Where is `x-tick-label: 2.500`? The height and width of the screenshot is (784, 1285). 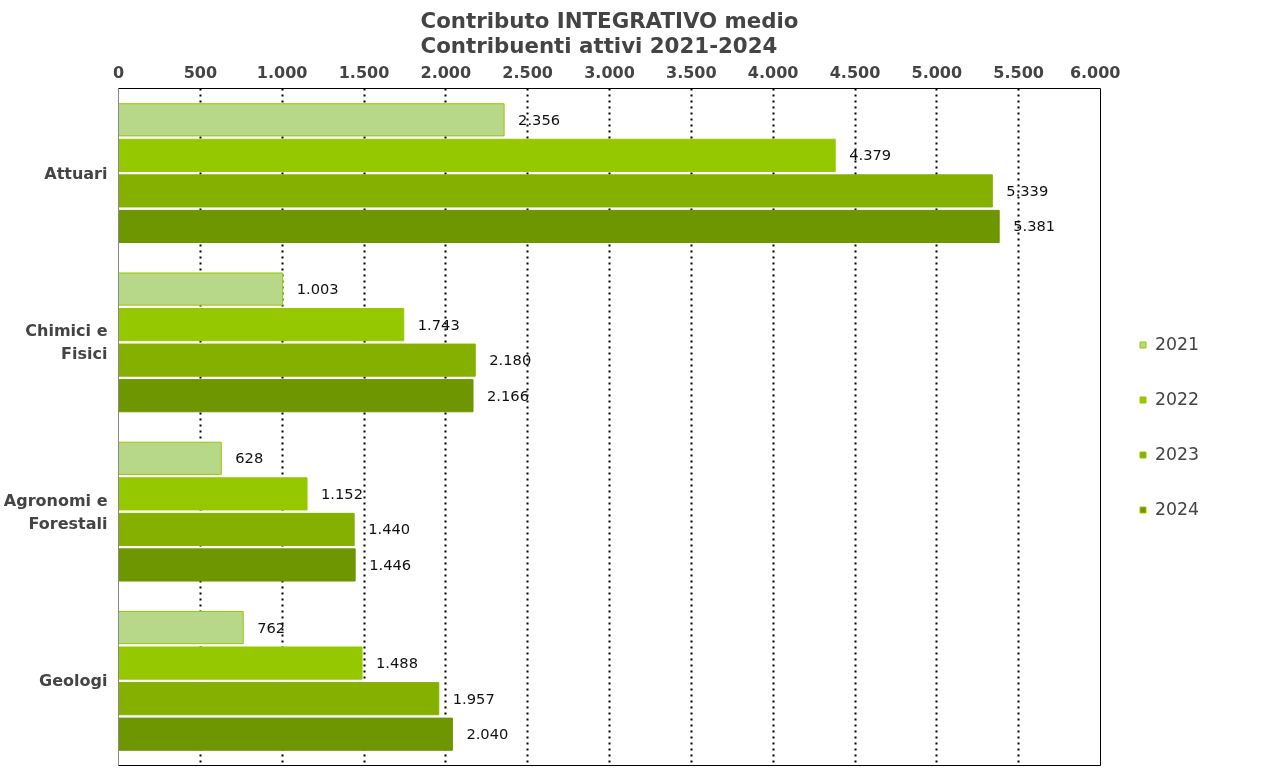 x-tick-label: 2.500 is located at coordinates (527, 72).